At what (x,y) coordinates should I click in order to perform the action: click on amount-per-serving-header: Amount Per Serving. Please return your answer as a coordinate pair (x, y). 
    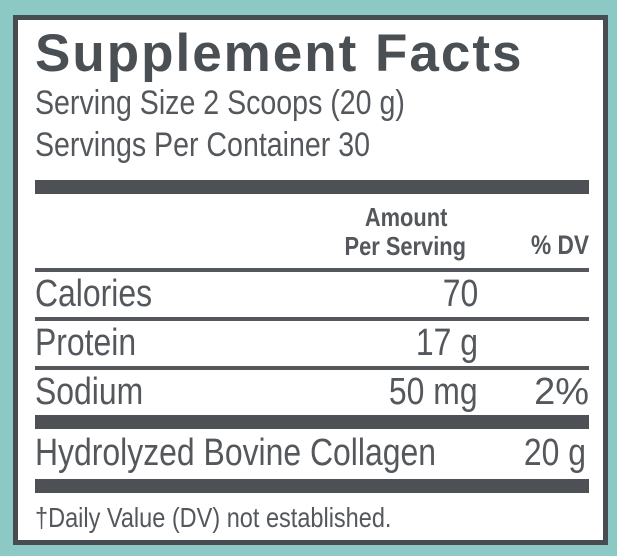
    Looking at the image, I should click on (405, 232).